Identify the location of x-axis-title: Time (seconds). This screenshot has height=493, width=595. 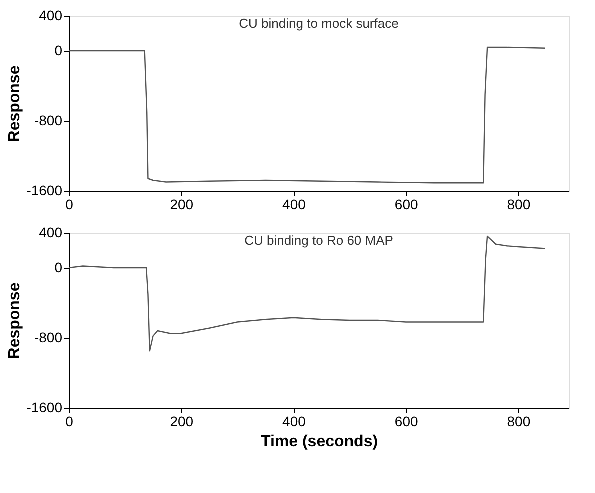
(319, 442).